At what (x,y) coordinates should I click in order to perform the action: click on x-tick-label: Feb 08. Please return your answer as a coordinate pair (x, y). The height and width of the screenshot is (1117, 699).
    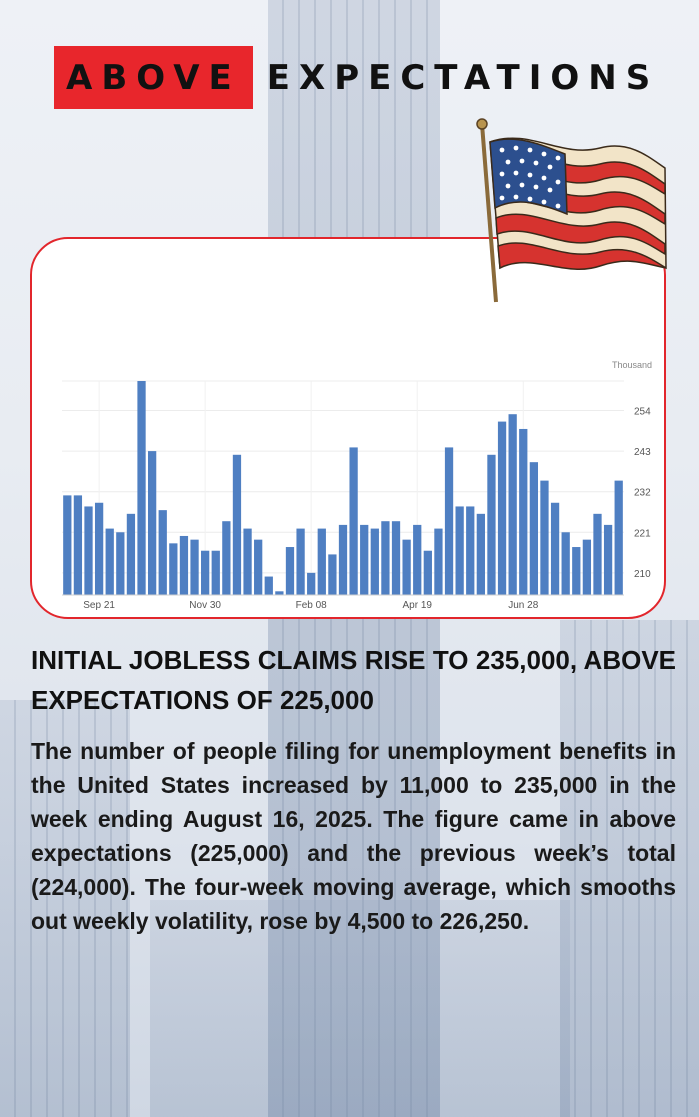
    Looking at the image, I should click on (312, 605).